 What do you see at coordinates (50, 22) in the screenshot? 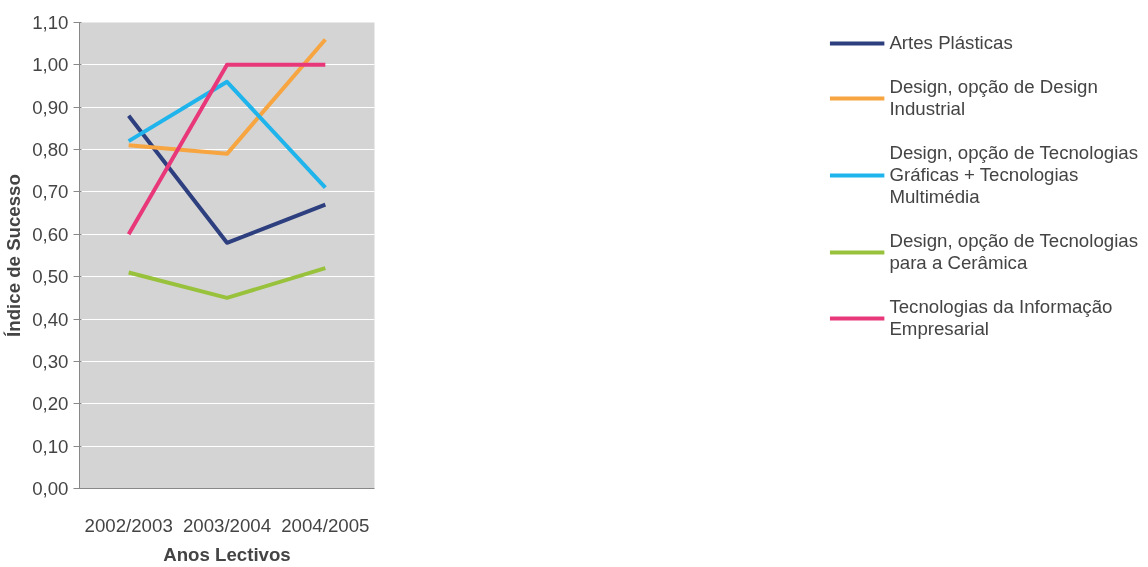
I see `y-tick-label: 1,10` at bounding box center [50, 22].